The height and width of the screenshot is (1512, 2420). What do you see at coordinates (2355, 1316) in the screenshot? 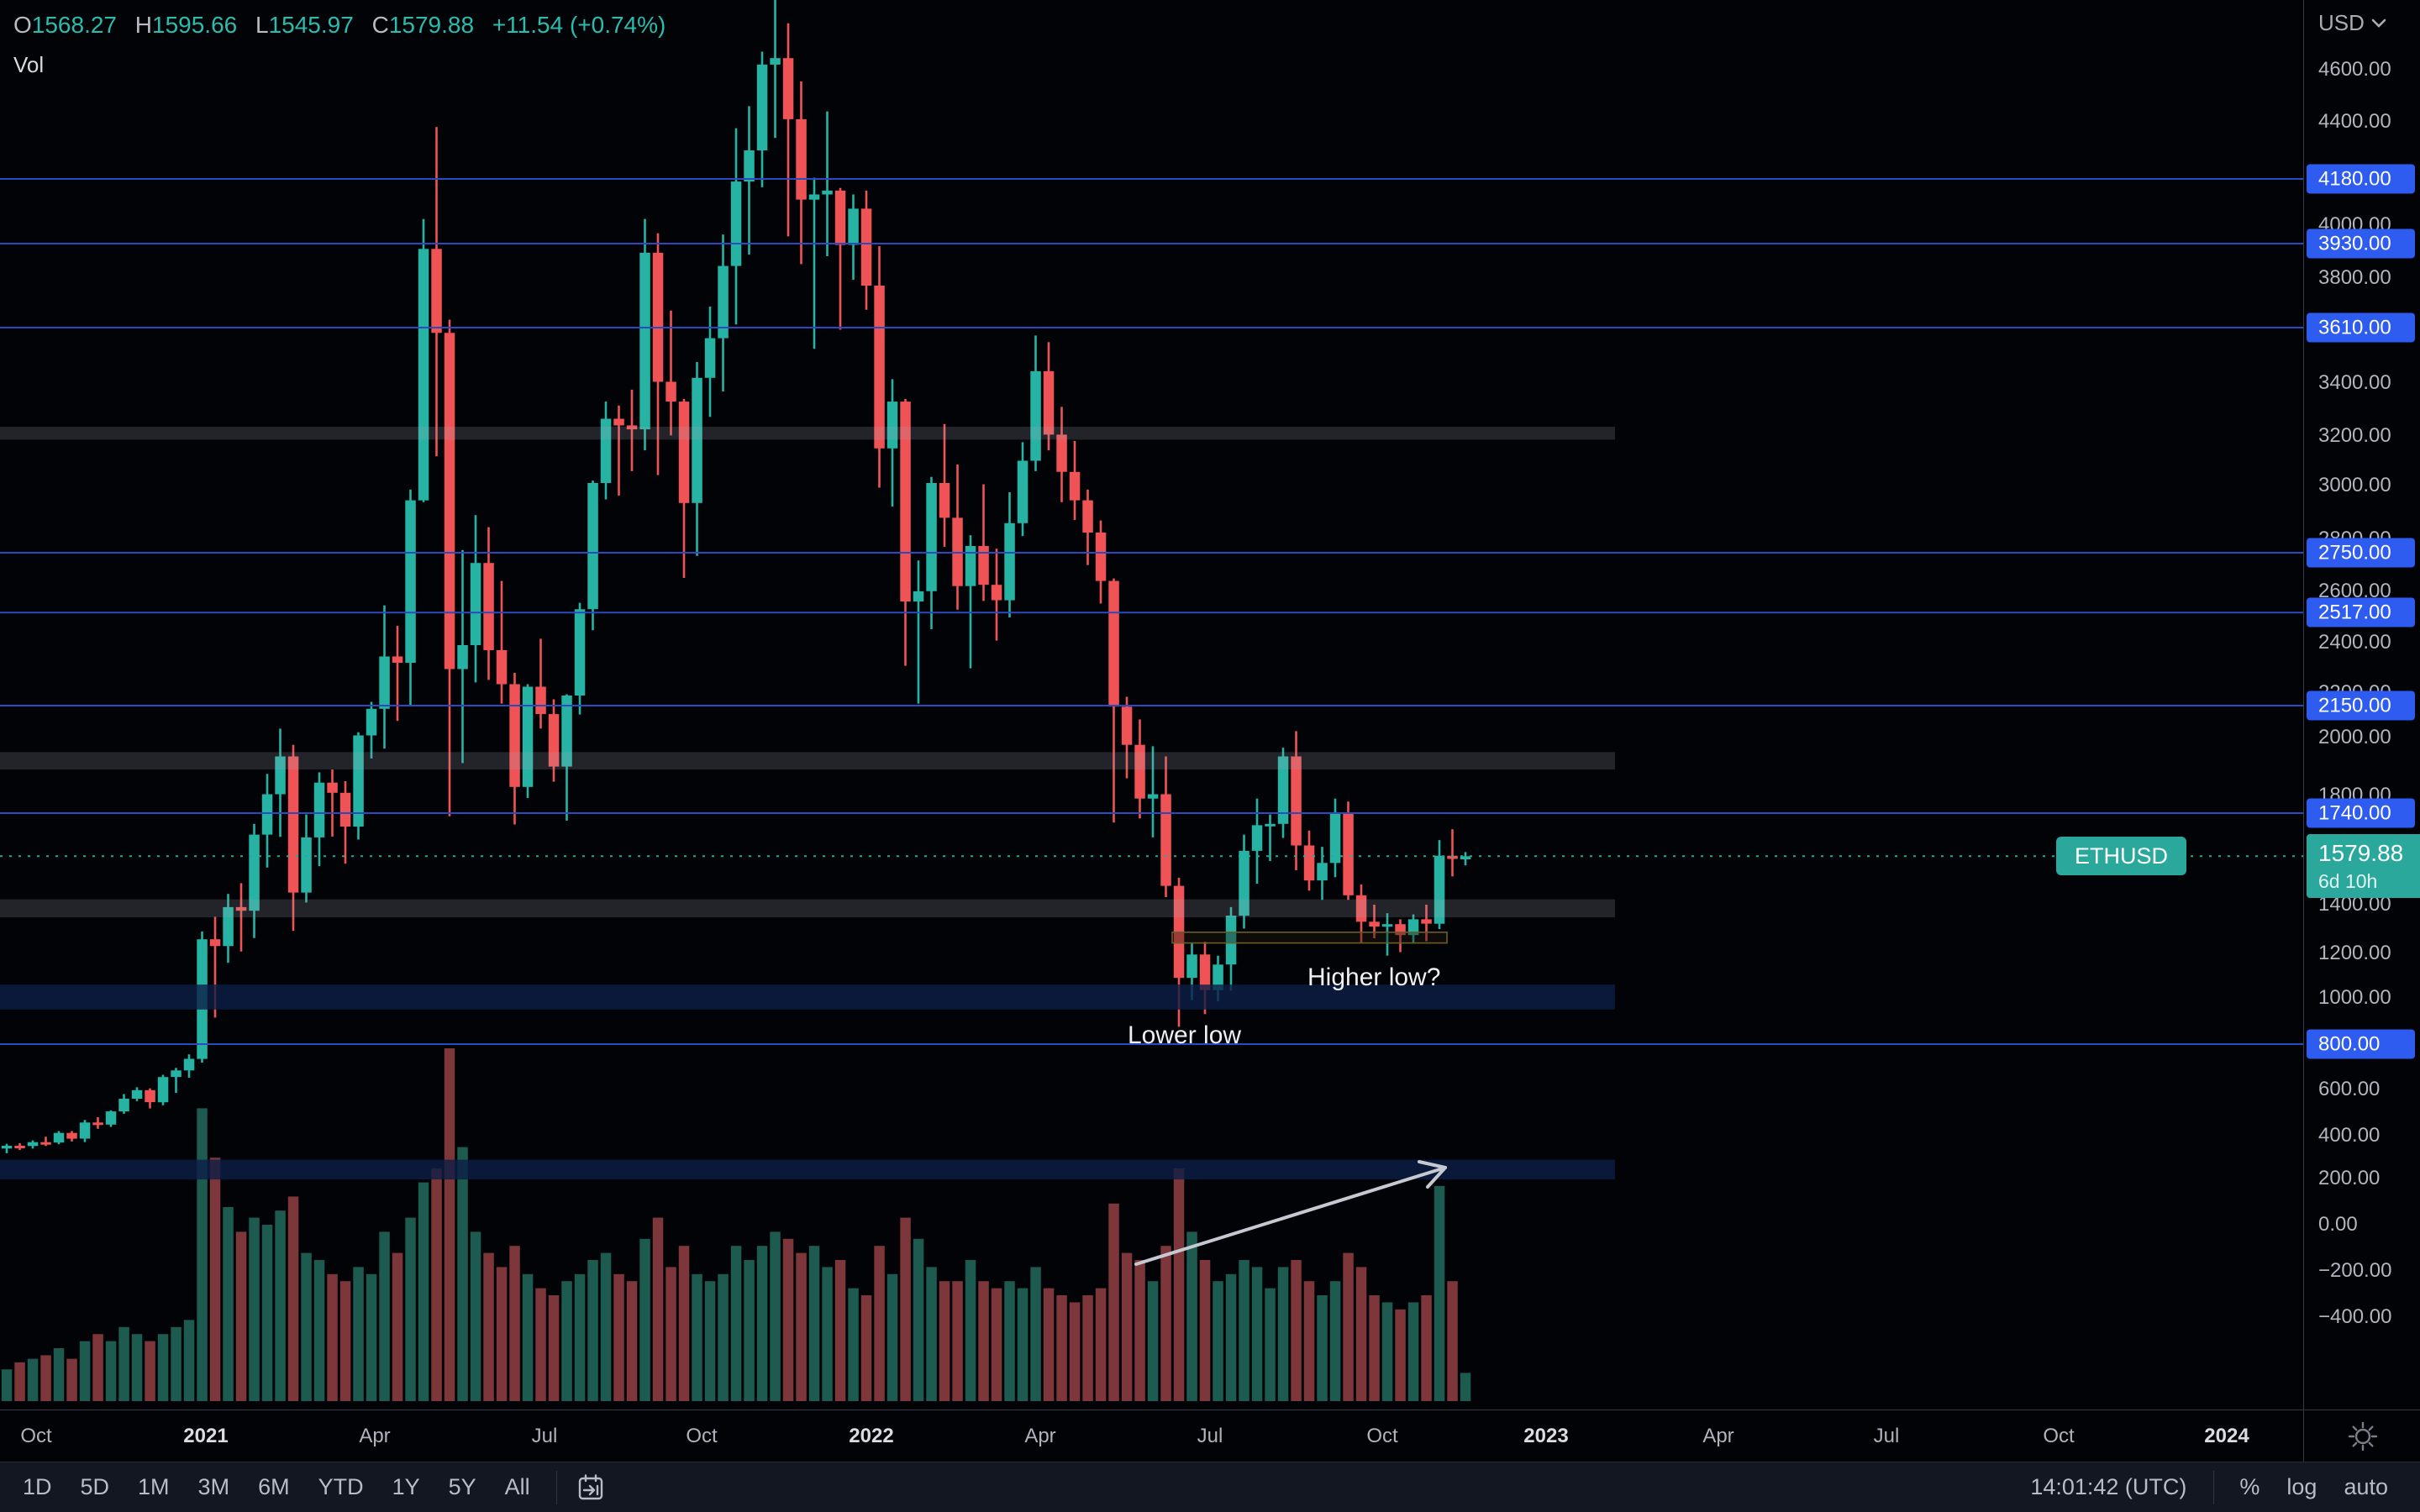
I see `price-axis-tick: −400.00` at bounding box center [2355, 1316].